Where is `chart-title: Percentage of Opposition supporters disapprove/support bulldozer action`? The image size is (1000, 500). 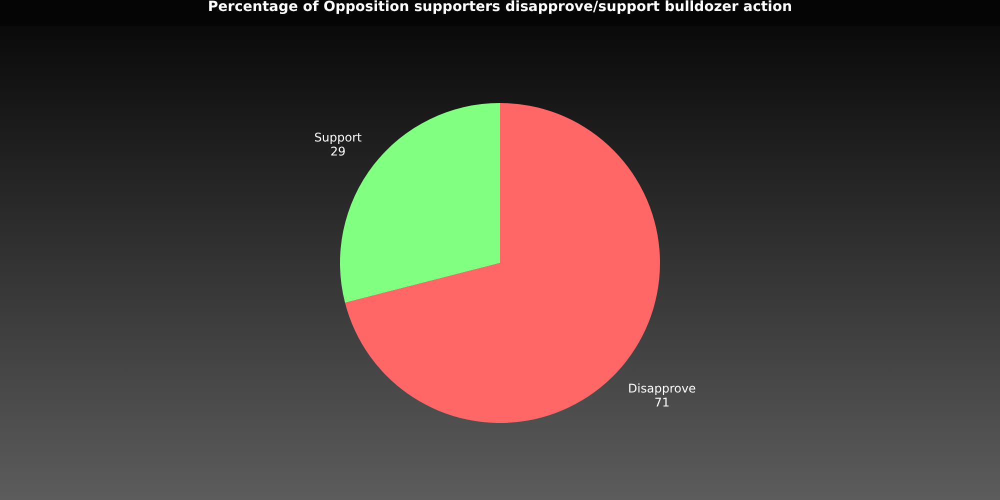 chart-title: Percentage of Opposition supporters disapprove/support bulldozer action is located at coordinates (500, 7).